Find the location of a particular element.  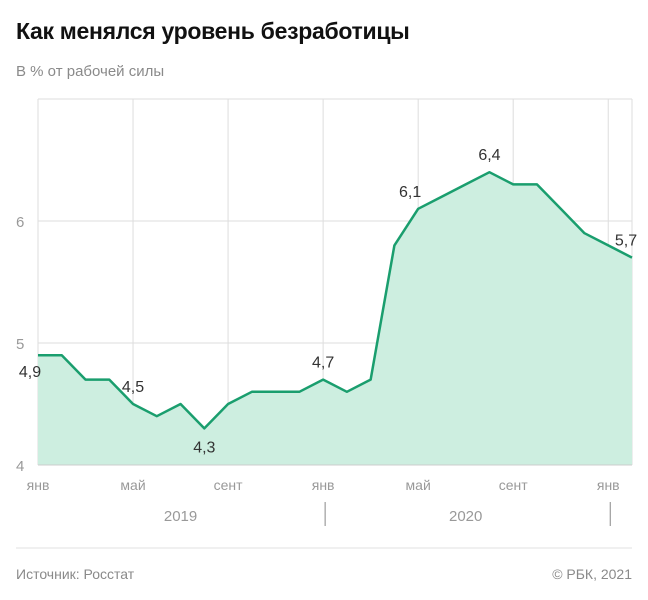

data-label: 4,3 is located at coordinates (204, 447).